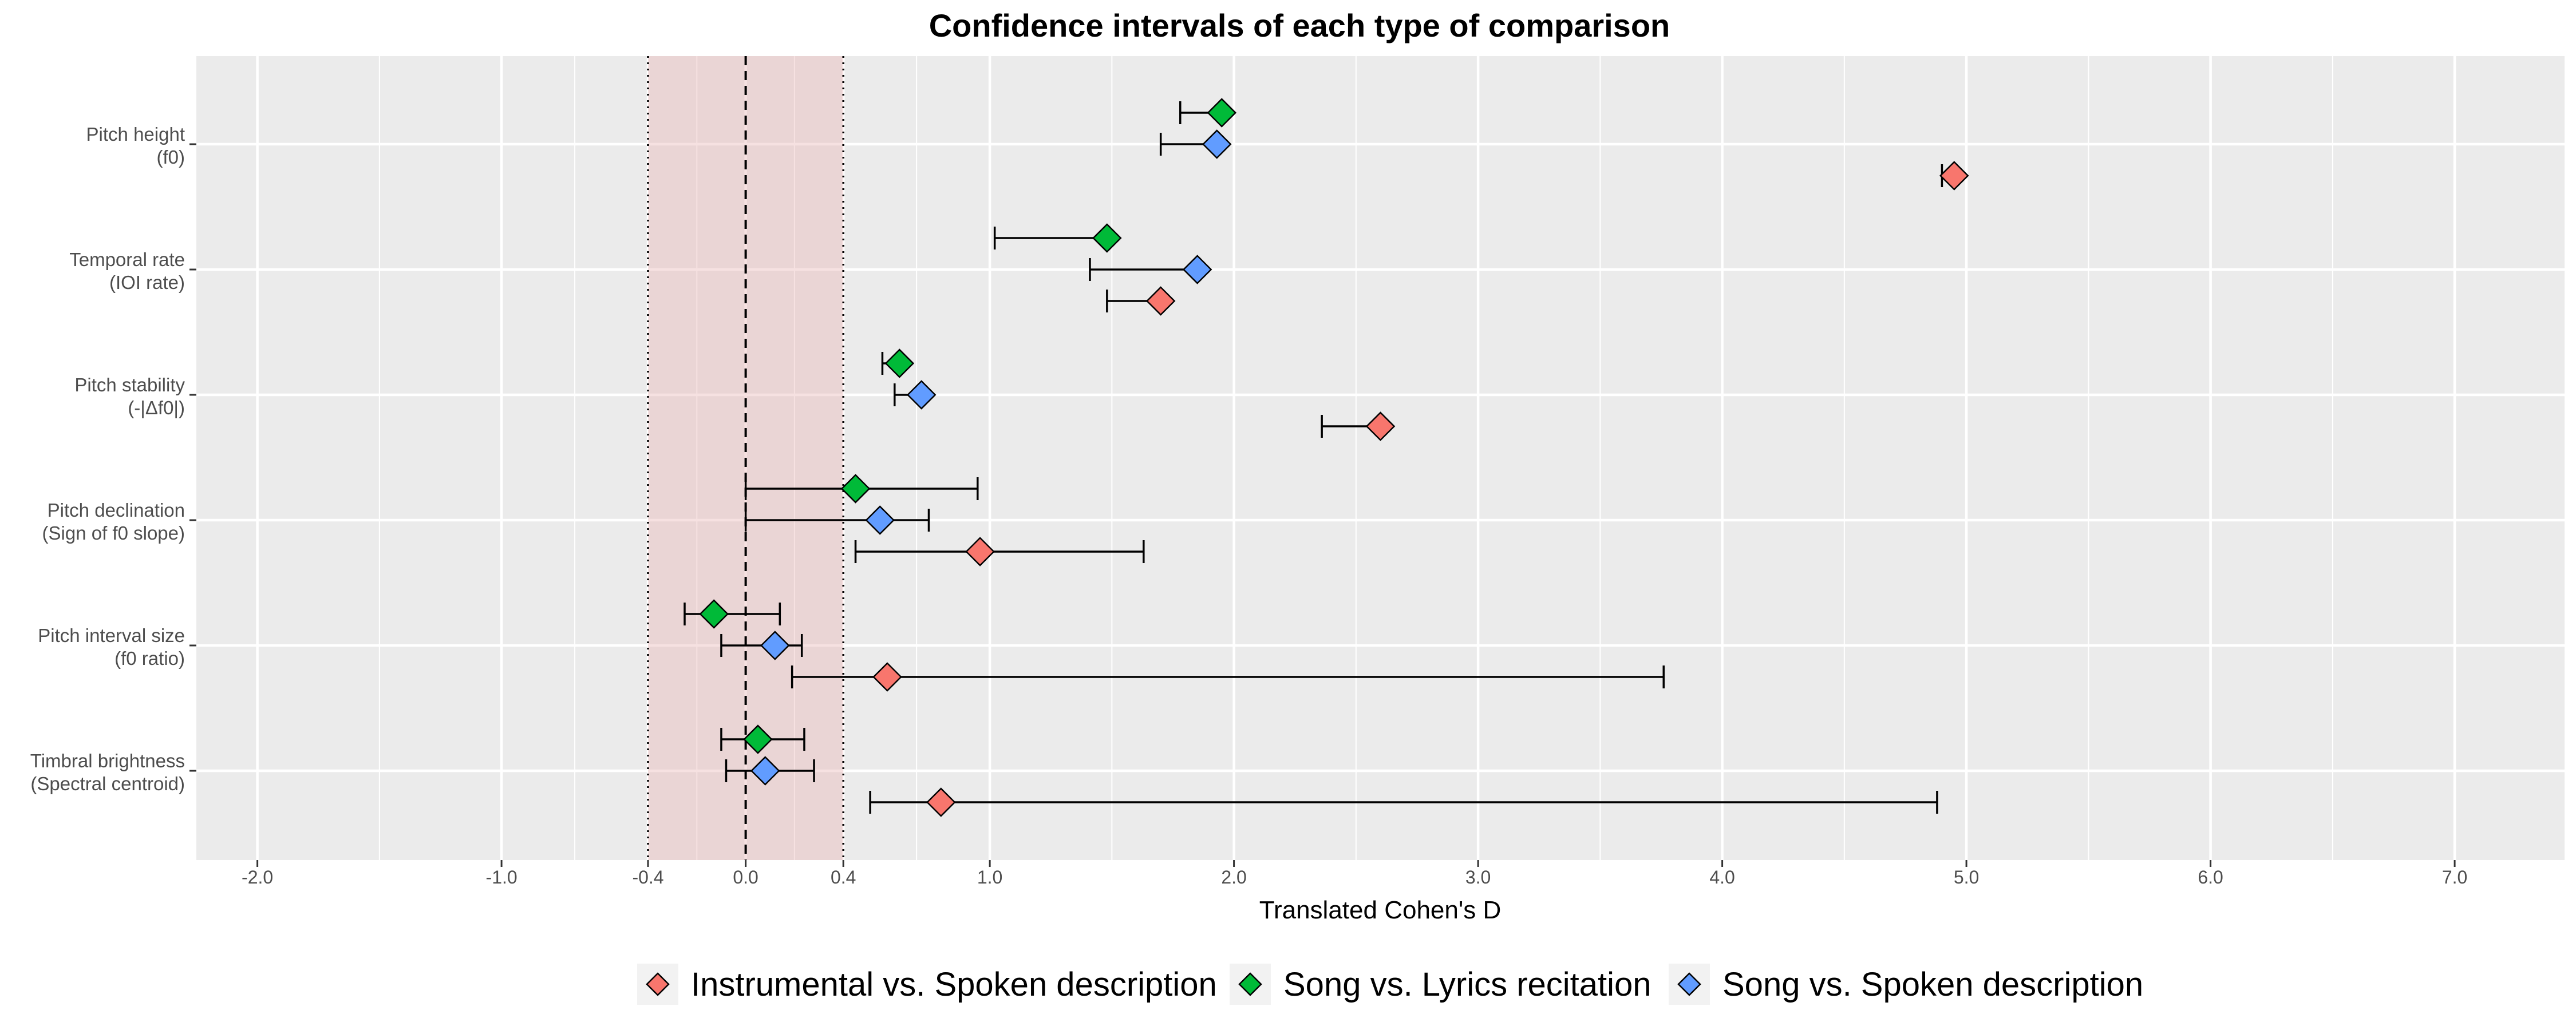  Describe the element at coordinates (2454, 877) in the screenshot. I see `x-tick-label: 7.0` at that location.